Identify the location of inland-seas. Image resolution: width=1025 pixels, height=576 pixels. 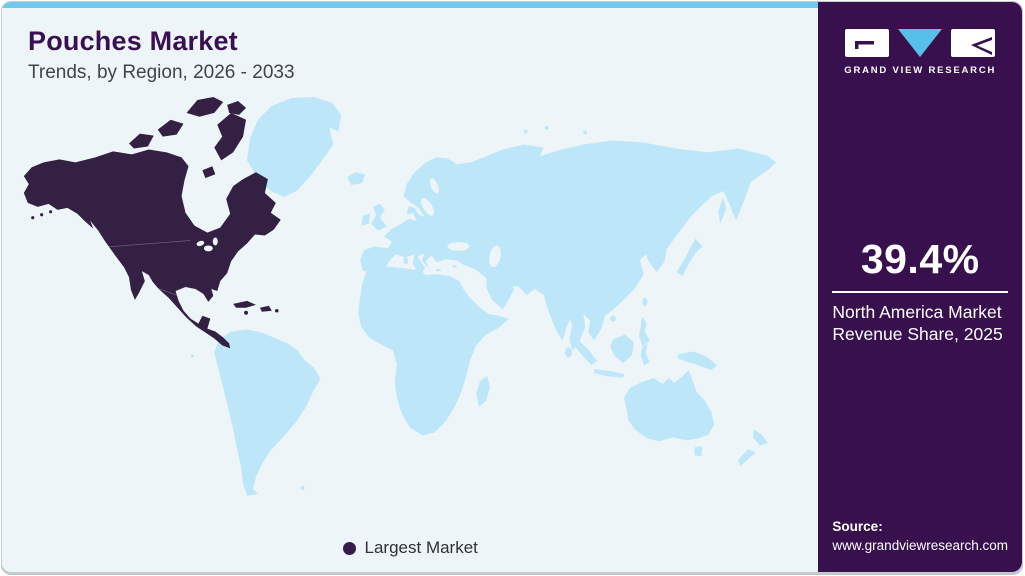
(461, 223).